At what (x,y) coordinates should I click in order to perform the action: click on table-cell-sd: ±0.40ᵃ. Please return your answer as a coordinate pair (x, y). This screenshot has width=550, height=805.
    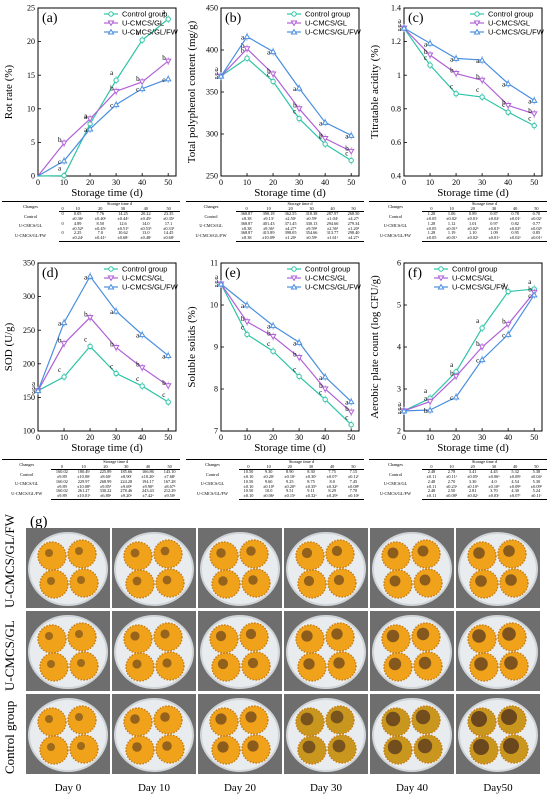
    Looking at the image, I should click on (100, 219).